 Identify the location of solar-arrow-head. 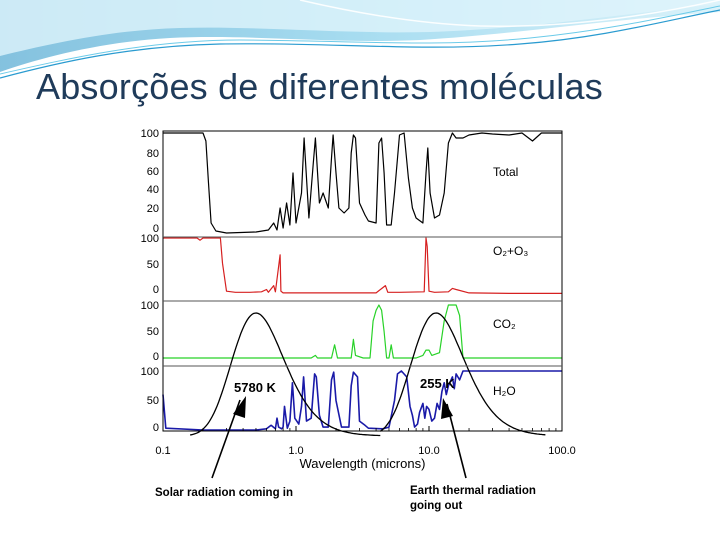
(239, 407).